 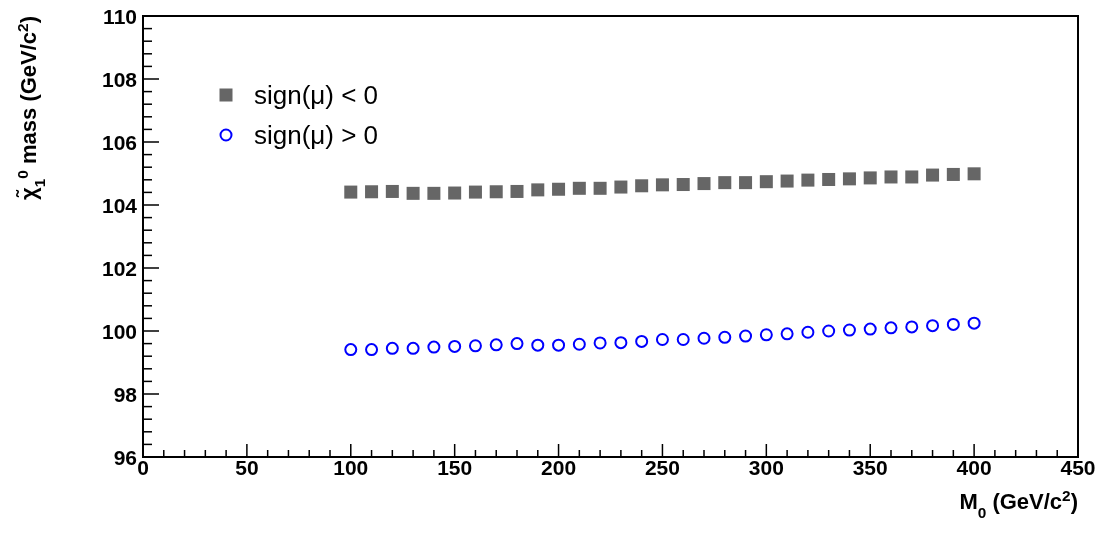 What do you see at coordinates (974, 468) in the screenshot?
I see `x-tick-label: 400` at bounding box center [974, 468].